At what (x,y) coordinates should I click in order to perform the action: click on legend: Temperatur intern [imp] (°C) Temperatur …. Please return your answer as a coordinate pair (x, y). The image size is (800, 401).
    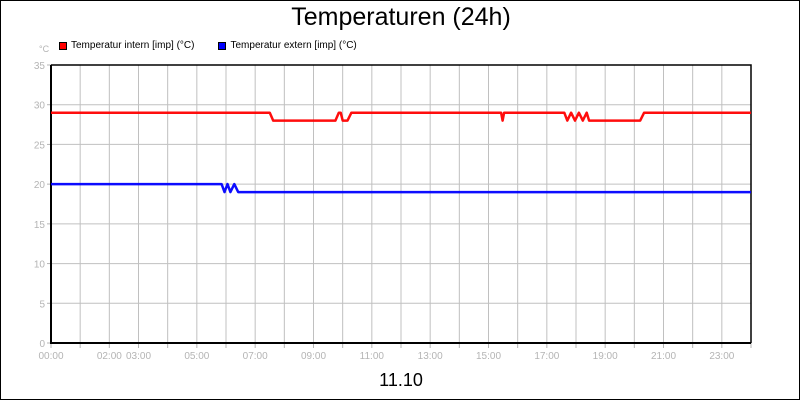
    Looking at the image, I should click on (208, 45).